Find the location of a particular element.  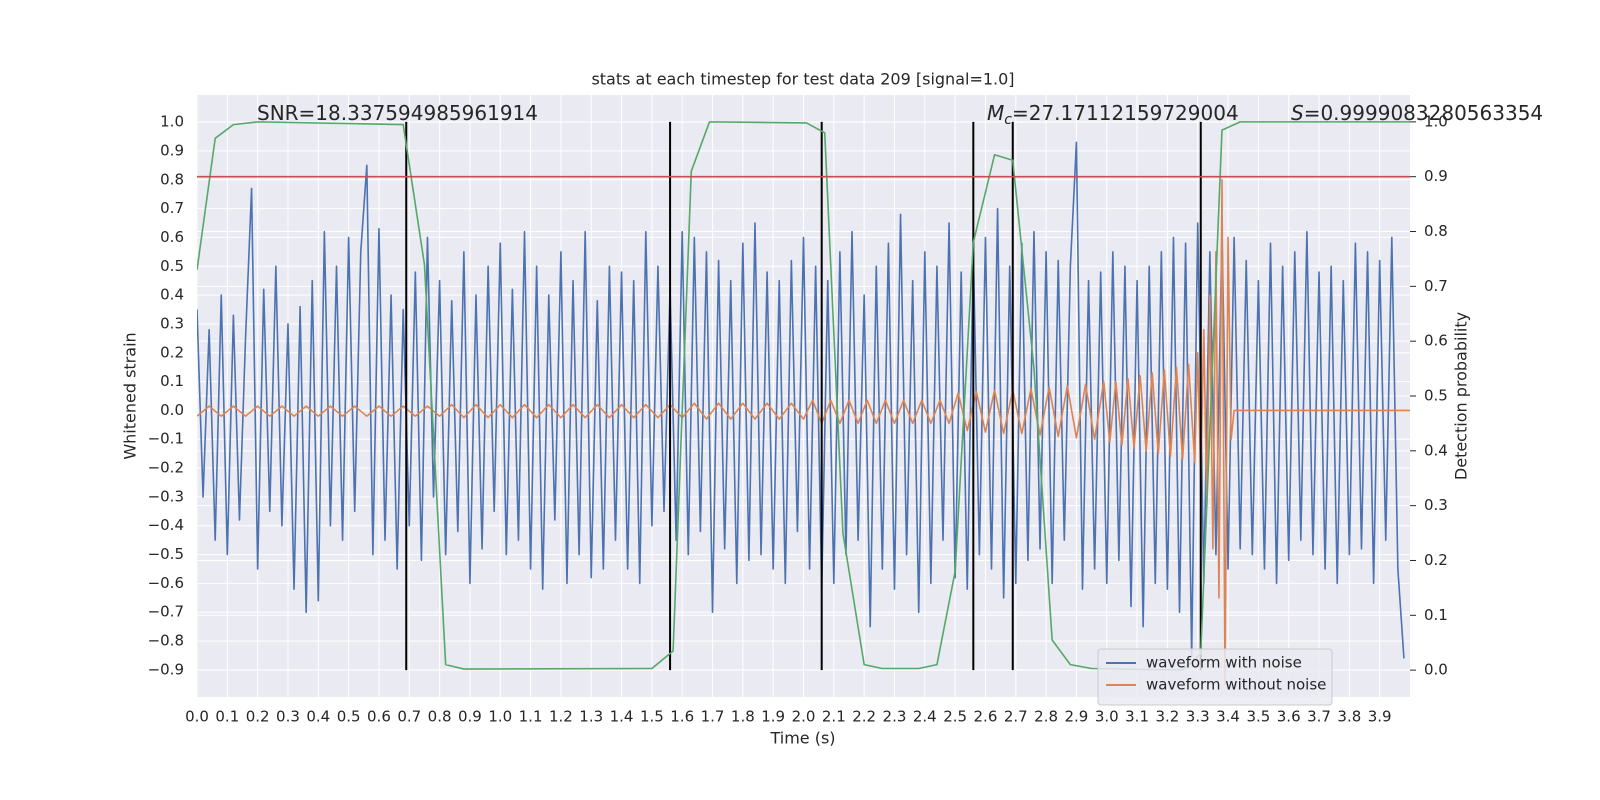

y2-tick-label: 0.8 is located at coordinates (1436, 231).